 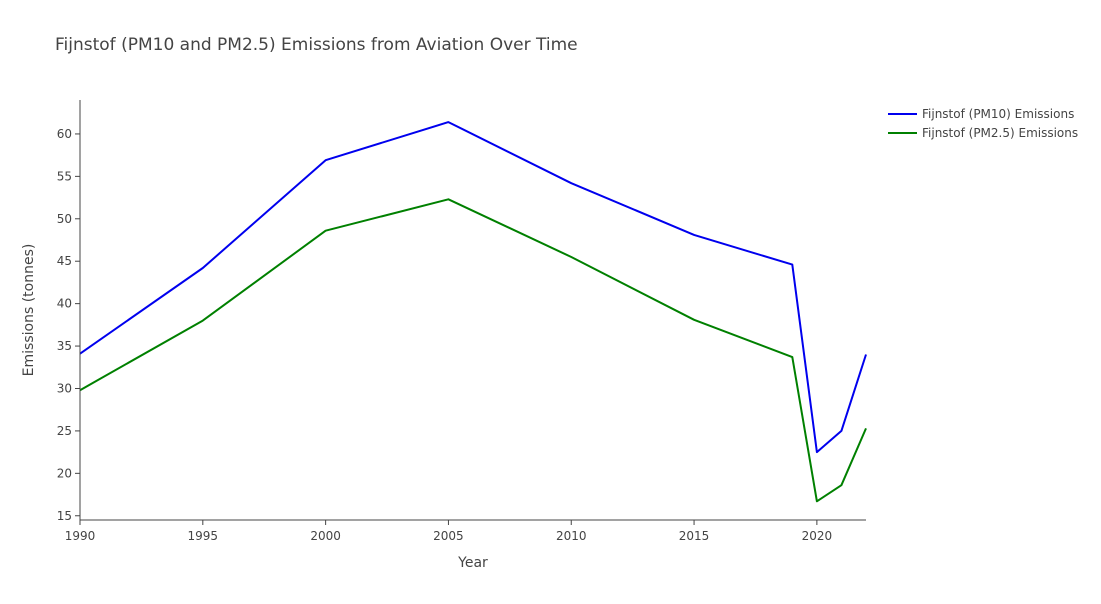 What do you see at coordinates (64, 388) in the screenshot?
I see `y-tick-label: 30` at bounding box center [64, 388].